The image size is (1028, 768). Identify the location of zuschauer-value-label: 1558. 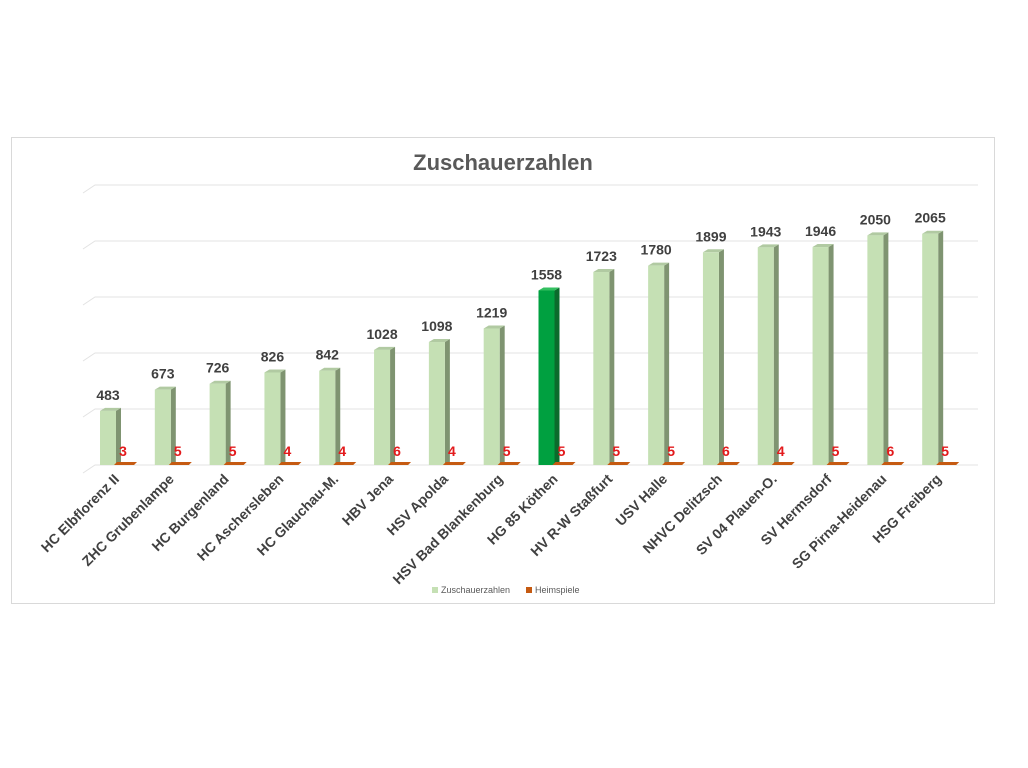
(546, 275).